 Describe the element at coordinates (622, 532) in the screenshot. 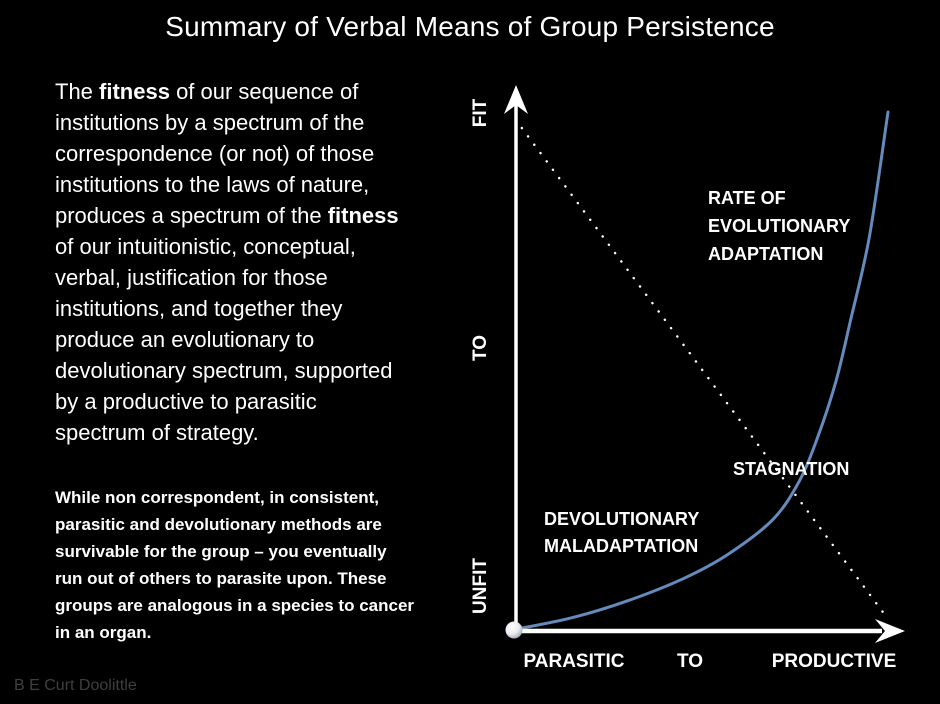

I see `annotation-devolutionary-maladaptation: DEVOLUTIONARY MALADAPTATION` at that location.